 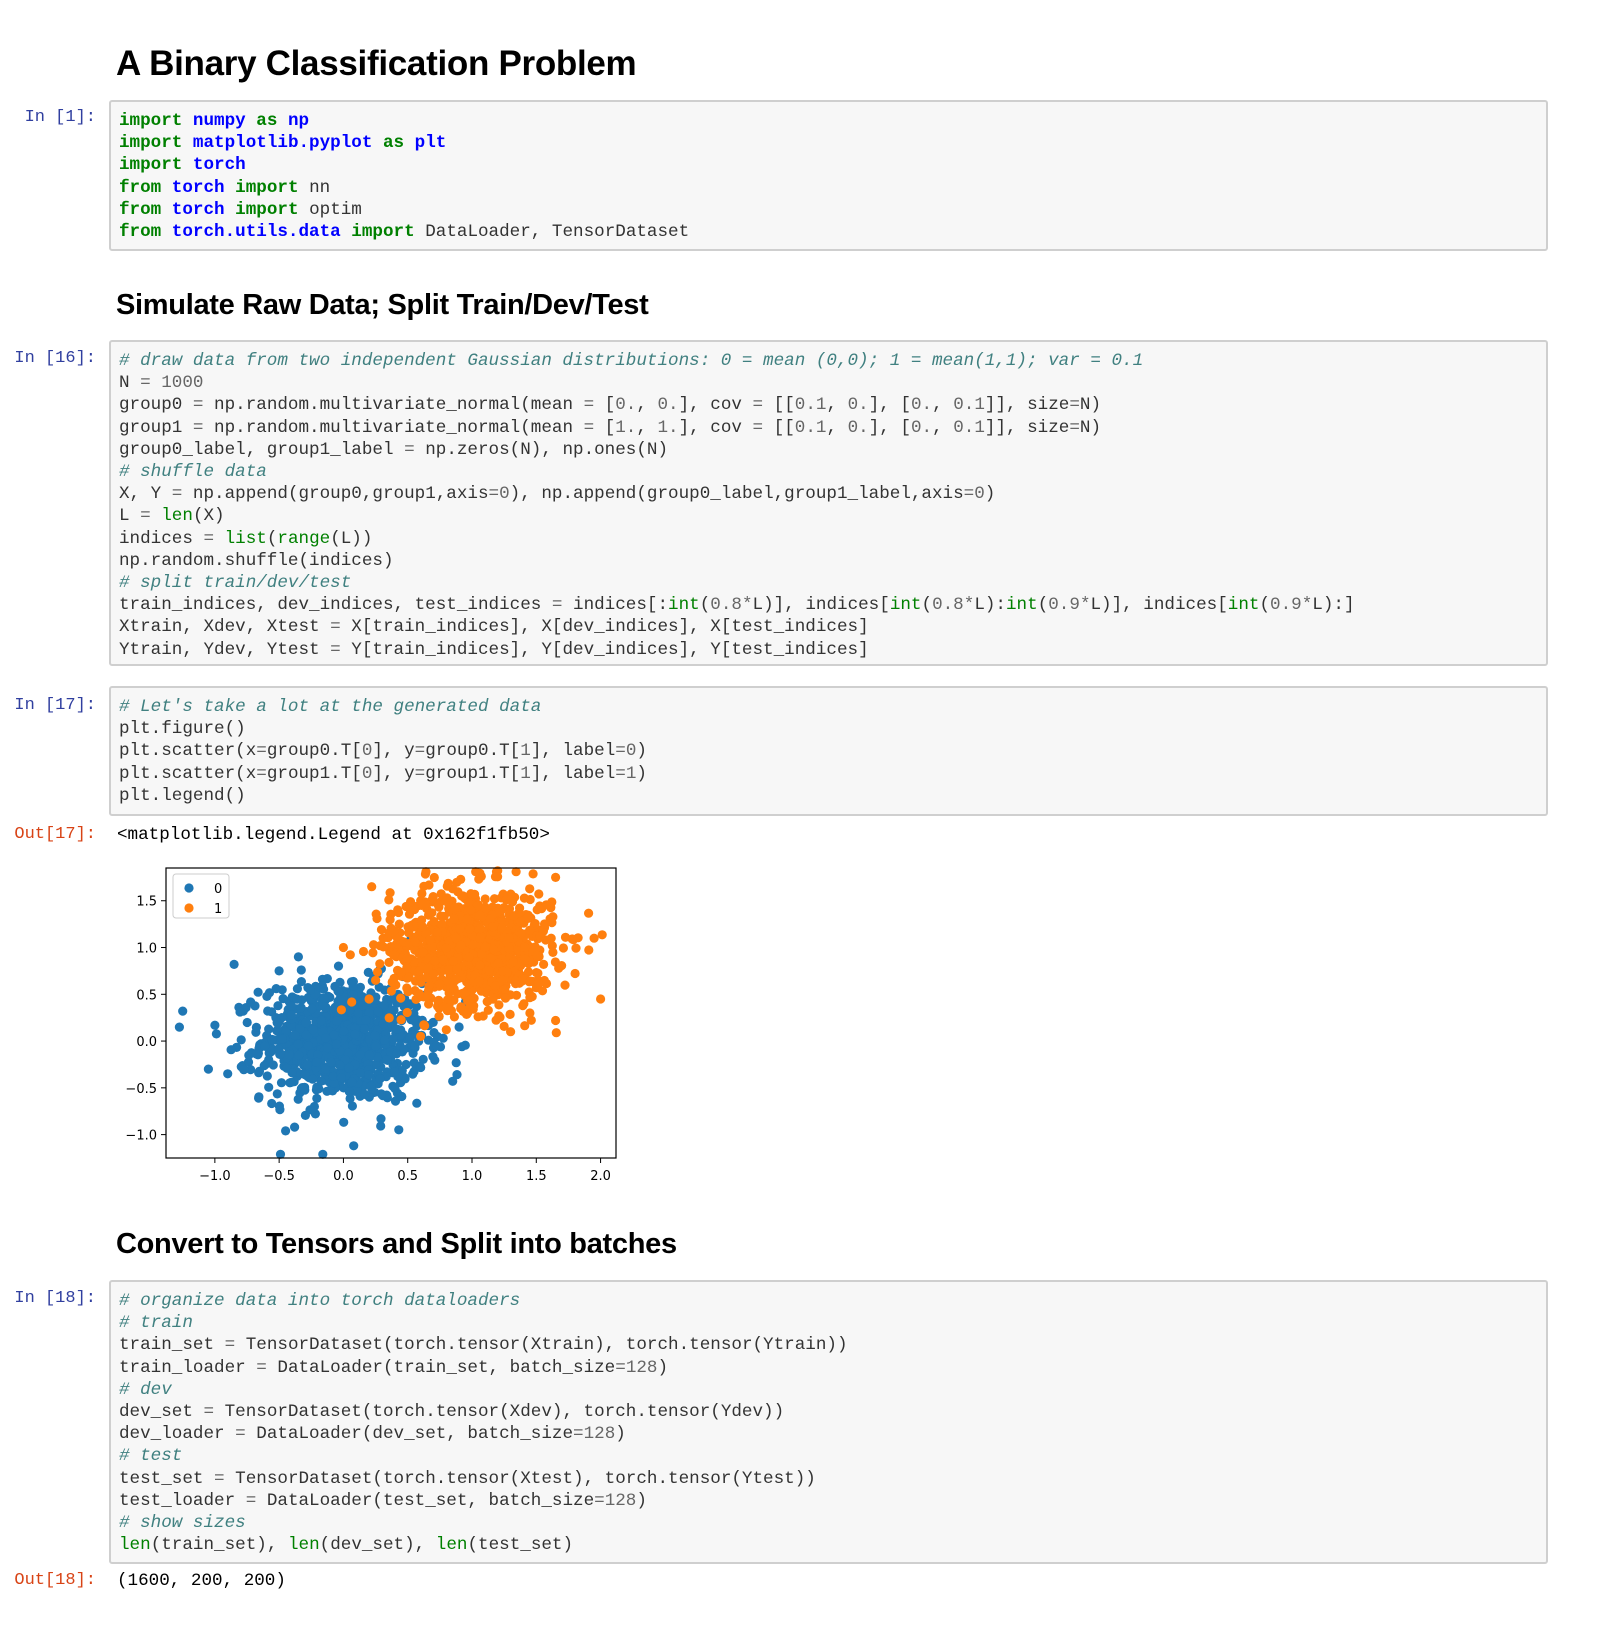 What do you see at coordinates (55, 834) in the screenshot?
I see `output-prompt-17: Out[17]:` at bounding box center [55, 834].